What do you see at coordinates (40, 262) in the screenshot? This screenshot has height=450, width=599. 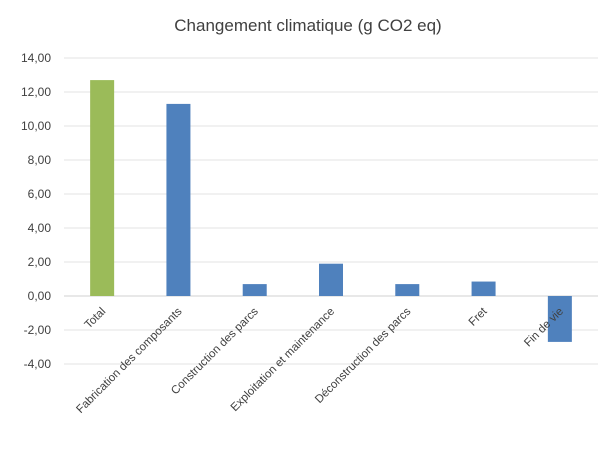 I see `y-tick-label: 2,00` at bounding box center [40, 262].